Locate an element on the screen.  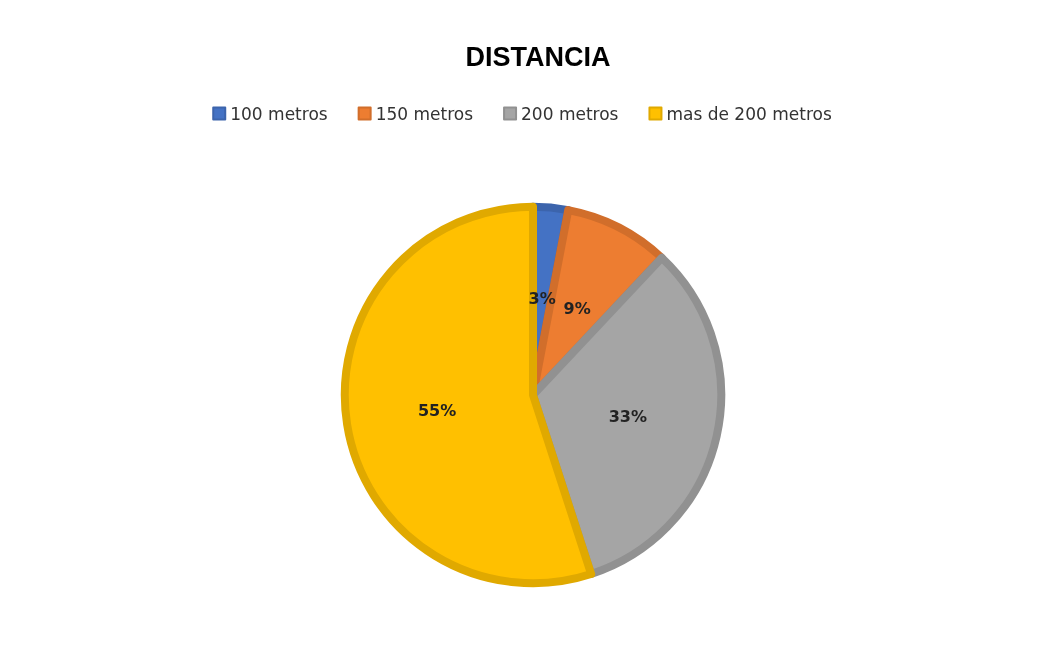
data-label: 55% is located at coordinates (437, 410).